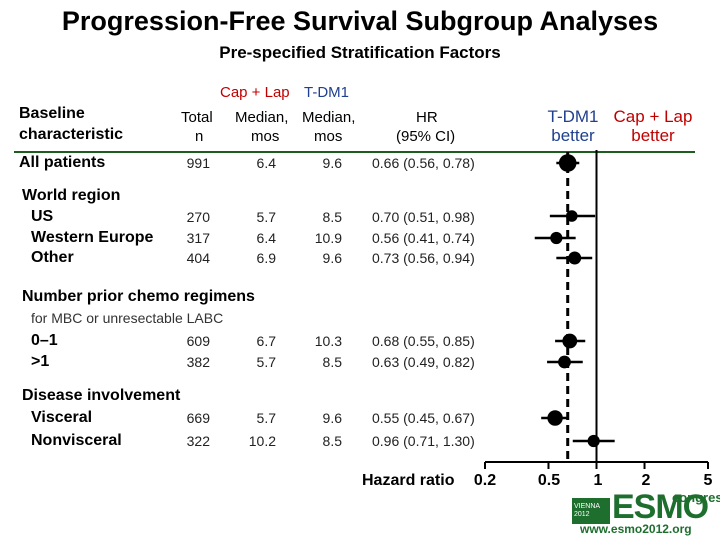 The image size is (720, 540). Describe the element at coordinates (198, 238) in the screenshot. I see `row-n: 317` at that location.